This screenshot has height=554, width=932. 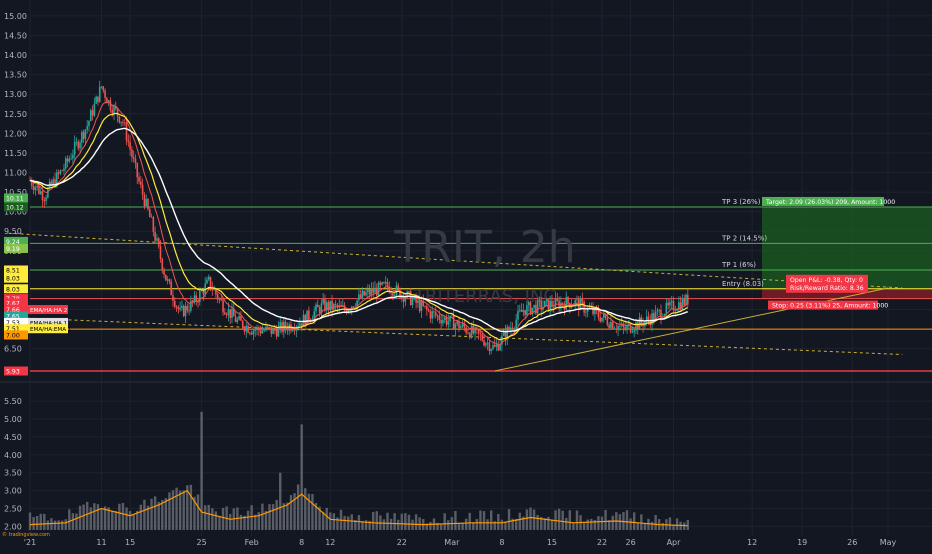 I want to click on x-tick-label: Apr, so click(x=674, y=542).